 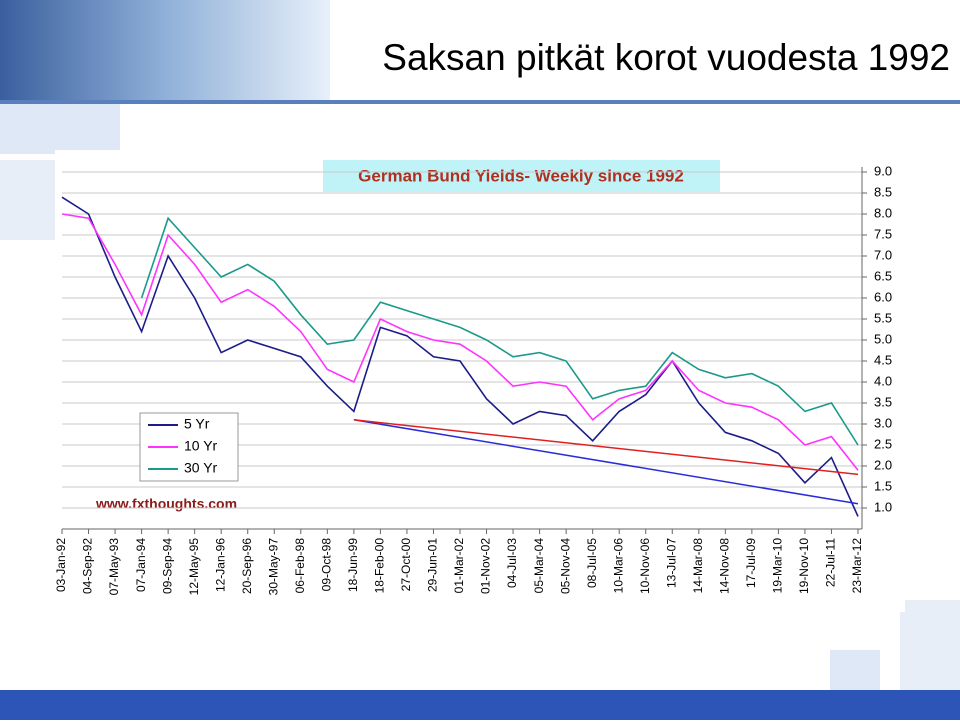 I want to click on x-tick-label: 20-Sep-96, so click(x=247, y=566).